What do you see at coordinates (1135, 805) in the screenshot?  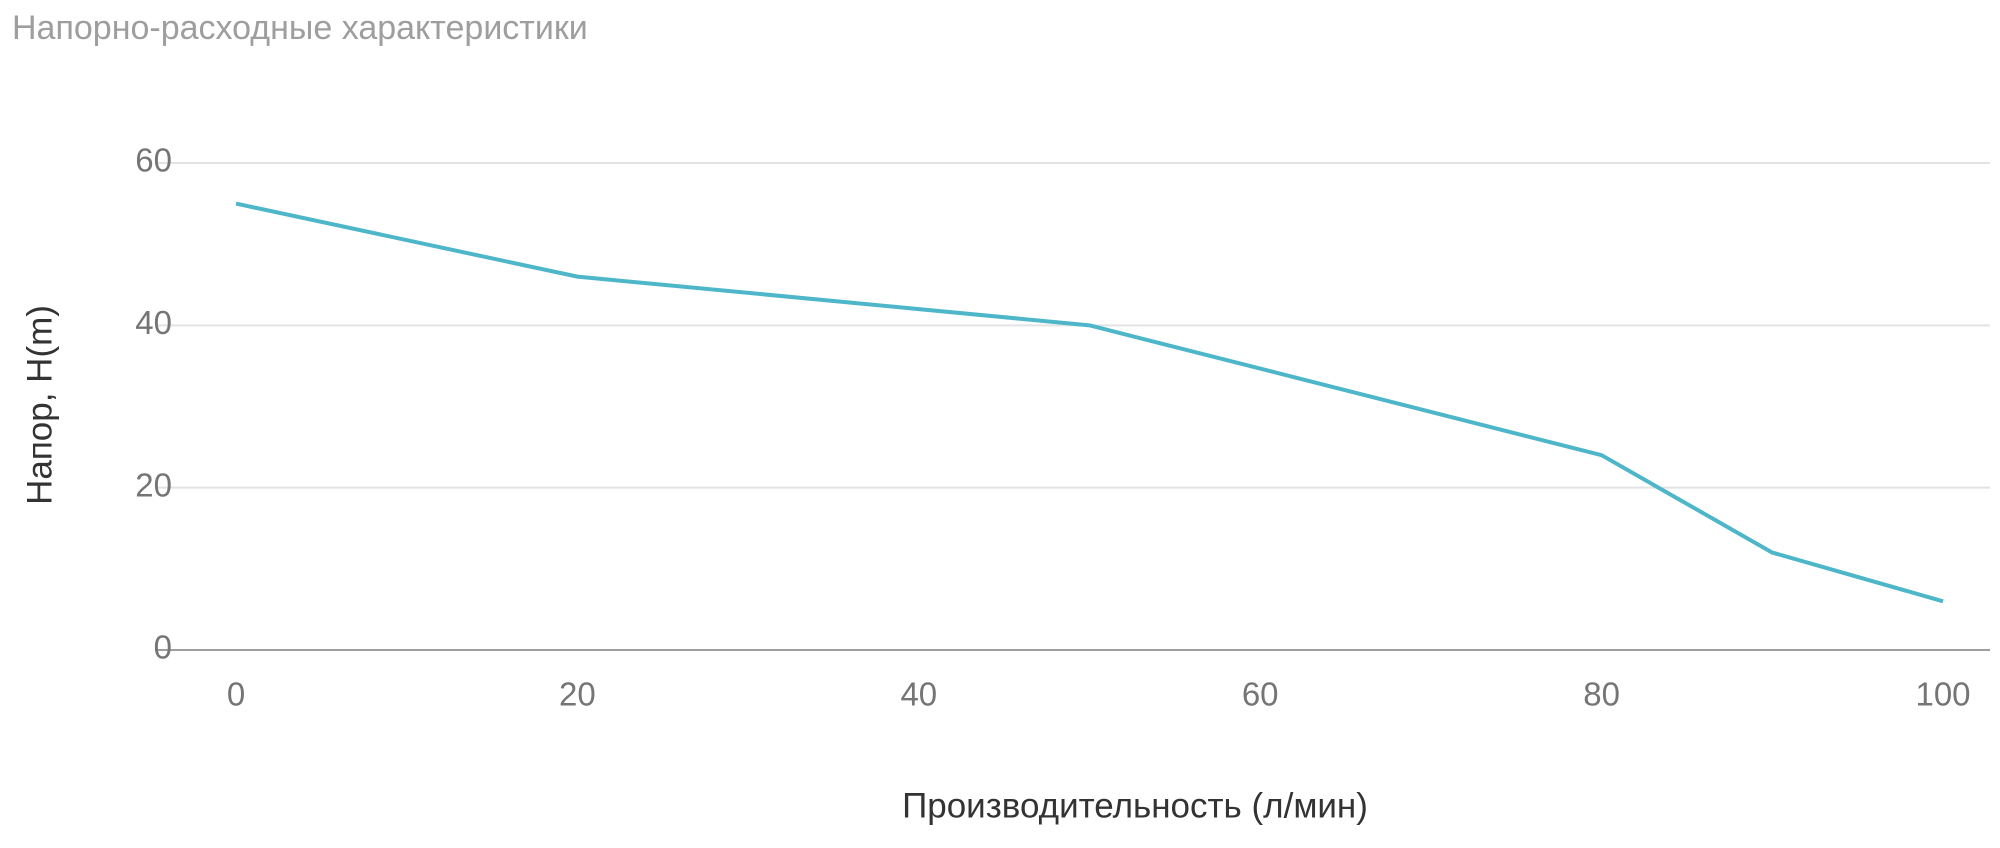 I see `x-axis-title: Производительность (л/мин)` at bounding box center [1135, 805].